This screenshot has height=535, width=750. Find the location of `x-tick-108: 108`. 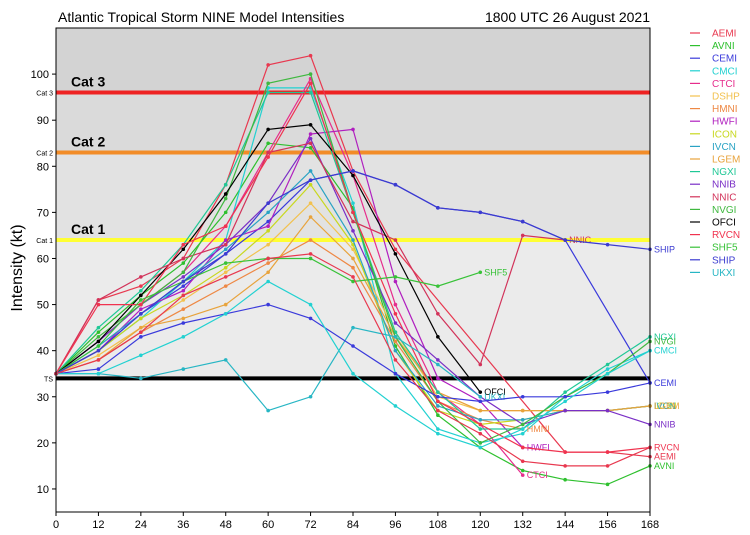

x-tick-108: 108 is located at coordinates (438, 525).